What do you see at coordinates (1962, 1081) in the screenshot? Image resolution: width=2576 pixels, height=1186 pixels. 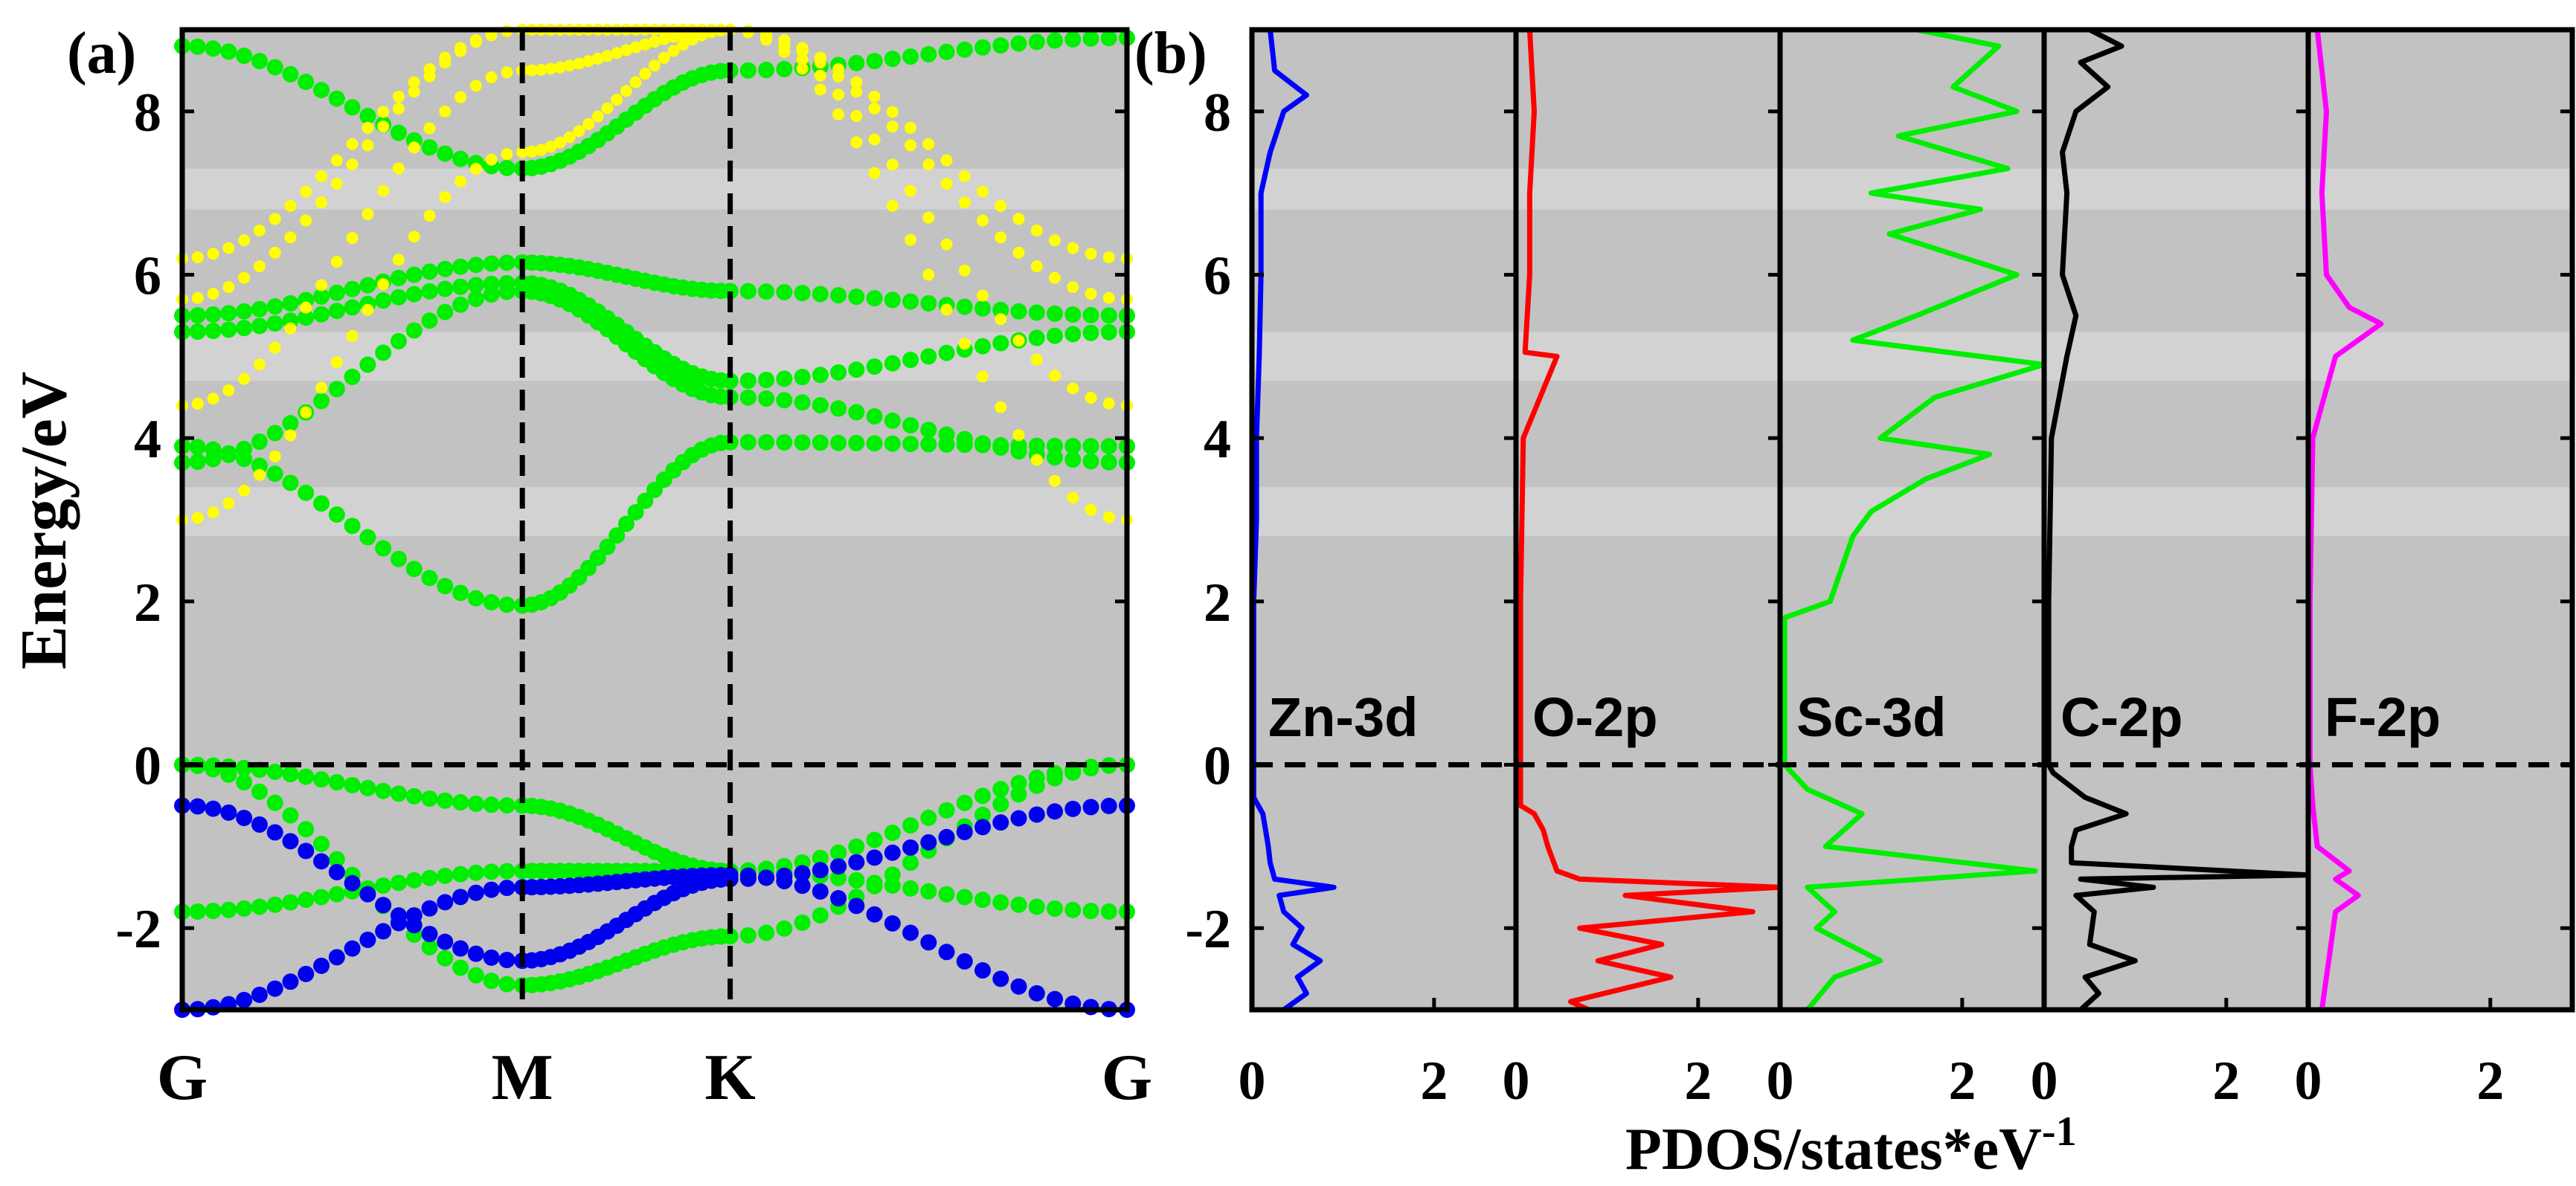 I see `pdos-x-tick-label: 2` at bounding box center [1962, 1081].